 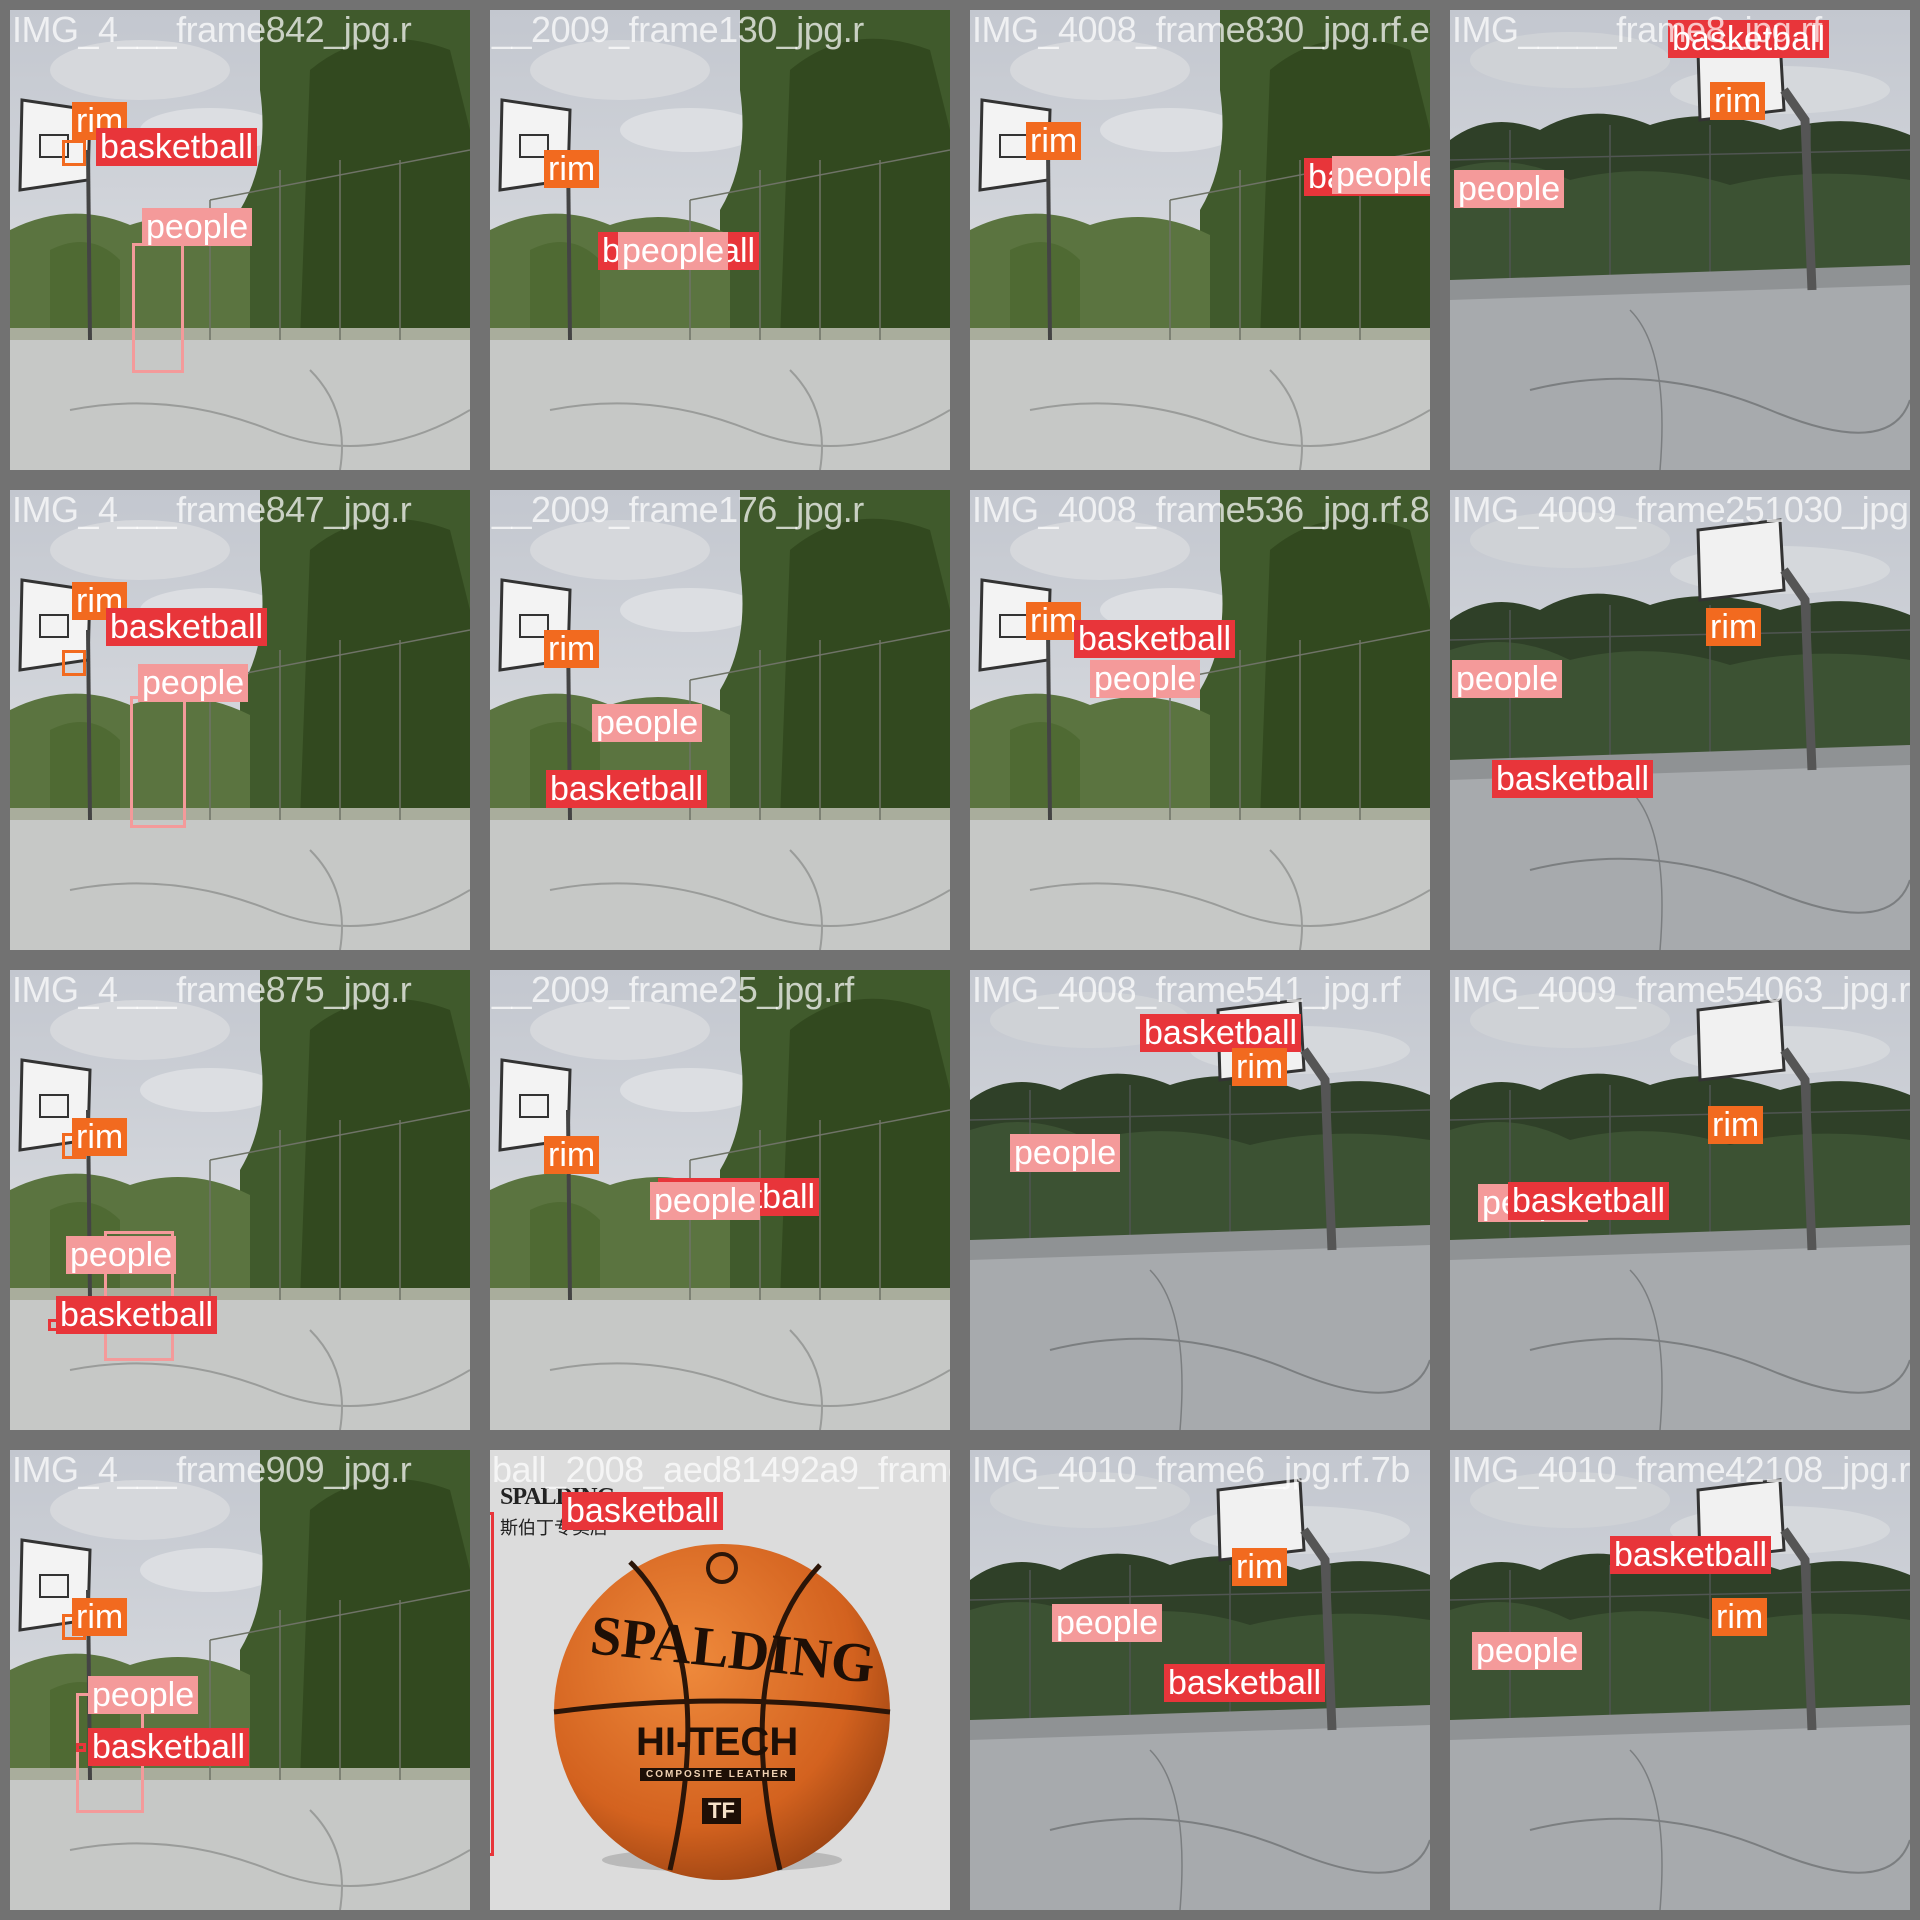 What do you see at coordinates (718, 1774) in the screenshot?
I see `ball-subtitle: COMPOSITE LEATHER` at bounding box center [718, 1774].